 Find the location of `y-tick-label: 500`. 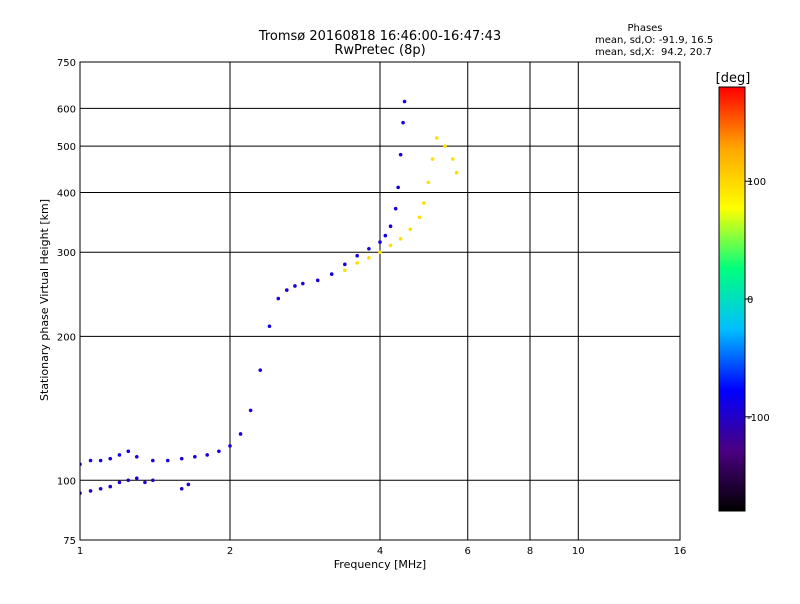

y-tick-label: 500 is located at coordinates (66, 147).